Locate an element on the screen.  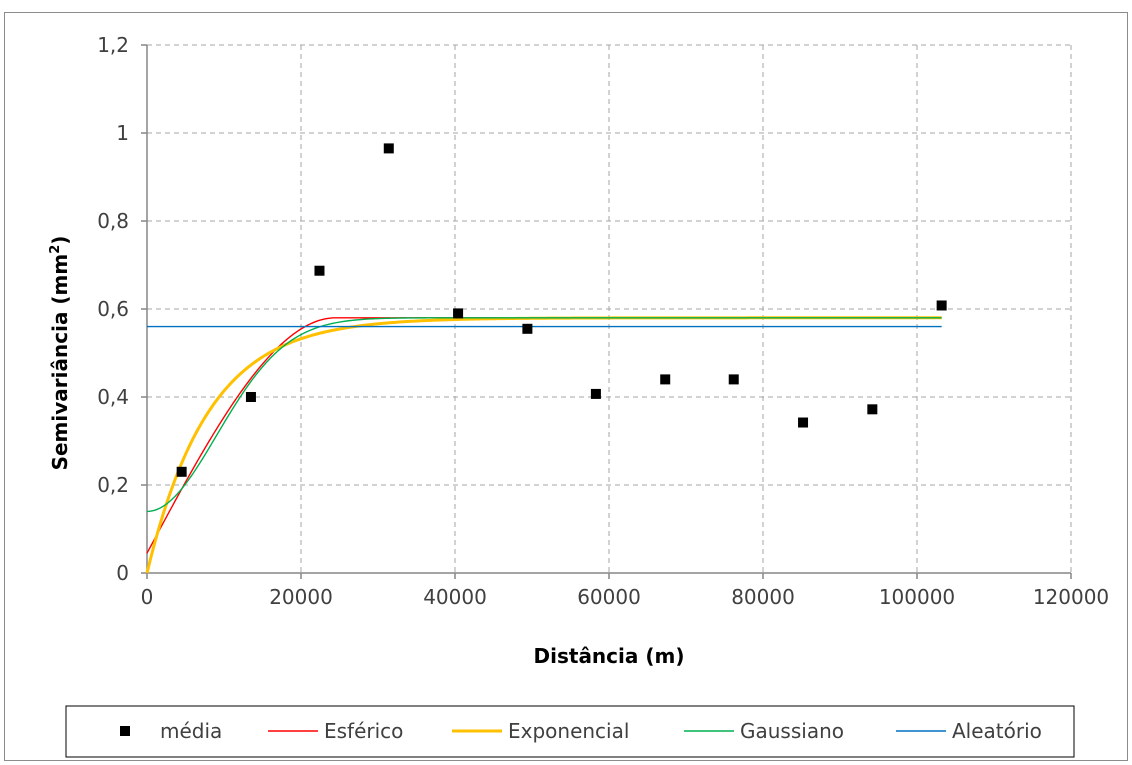
legend-label: média is located at coordinates (191, 731).